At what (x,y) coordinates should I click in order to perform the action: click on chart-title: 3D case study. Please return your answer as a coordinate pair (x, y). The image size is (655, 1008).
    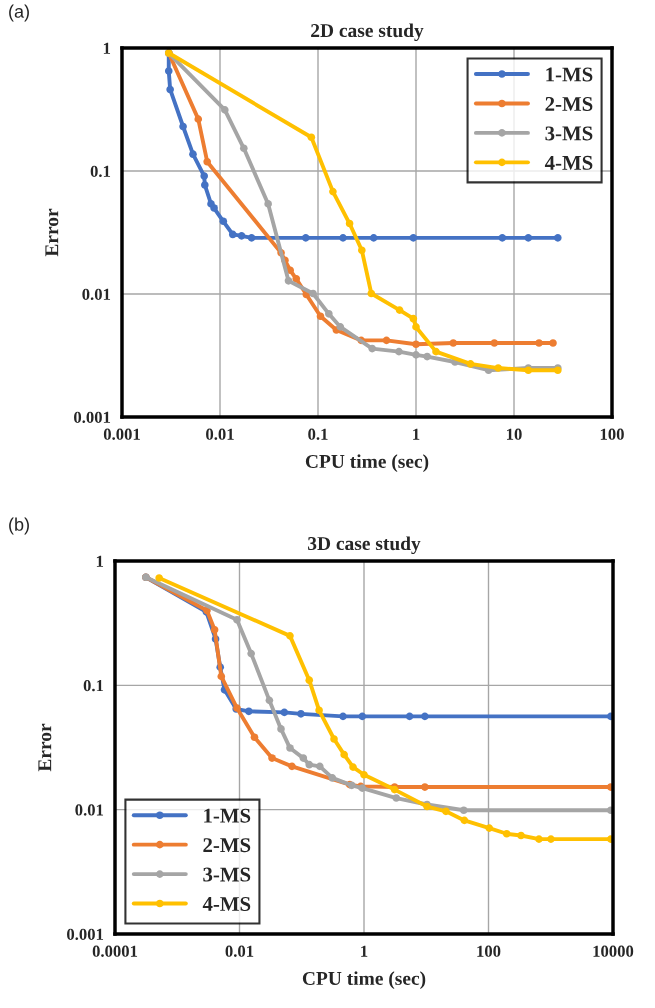
    Looking at the image, I should click on (364, 545).